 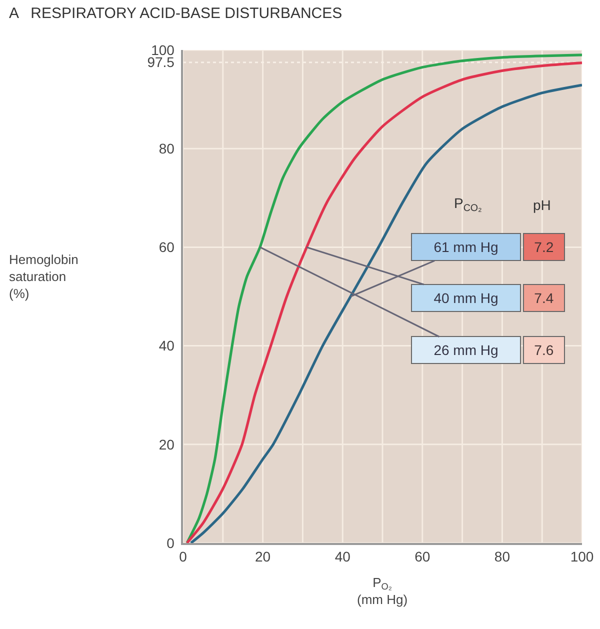 What do you see at coordinates (170, 542) in the screenshot?
I see `y-tick-label: 0` at bounding box center [170, 542].